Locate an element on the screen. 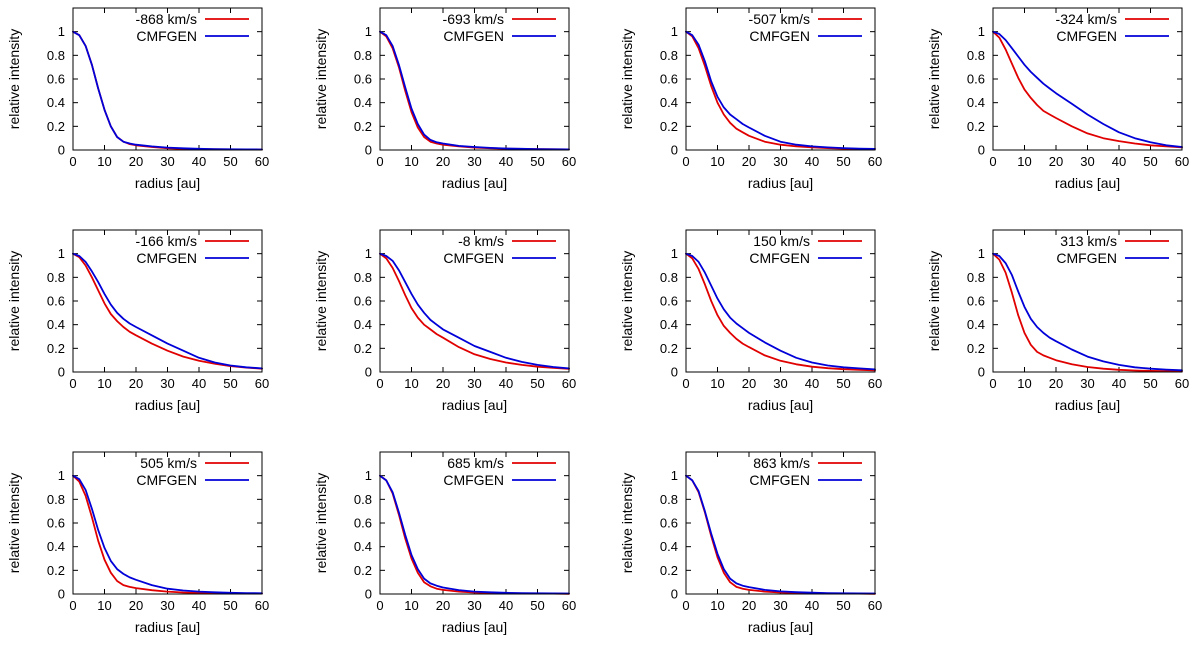 The image size is (1200, 648). legend-label: -868 km/s is located at coordinates (166, 19).